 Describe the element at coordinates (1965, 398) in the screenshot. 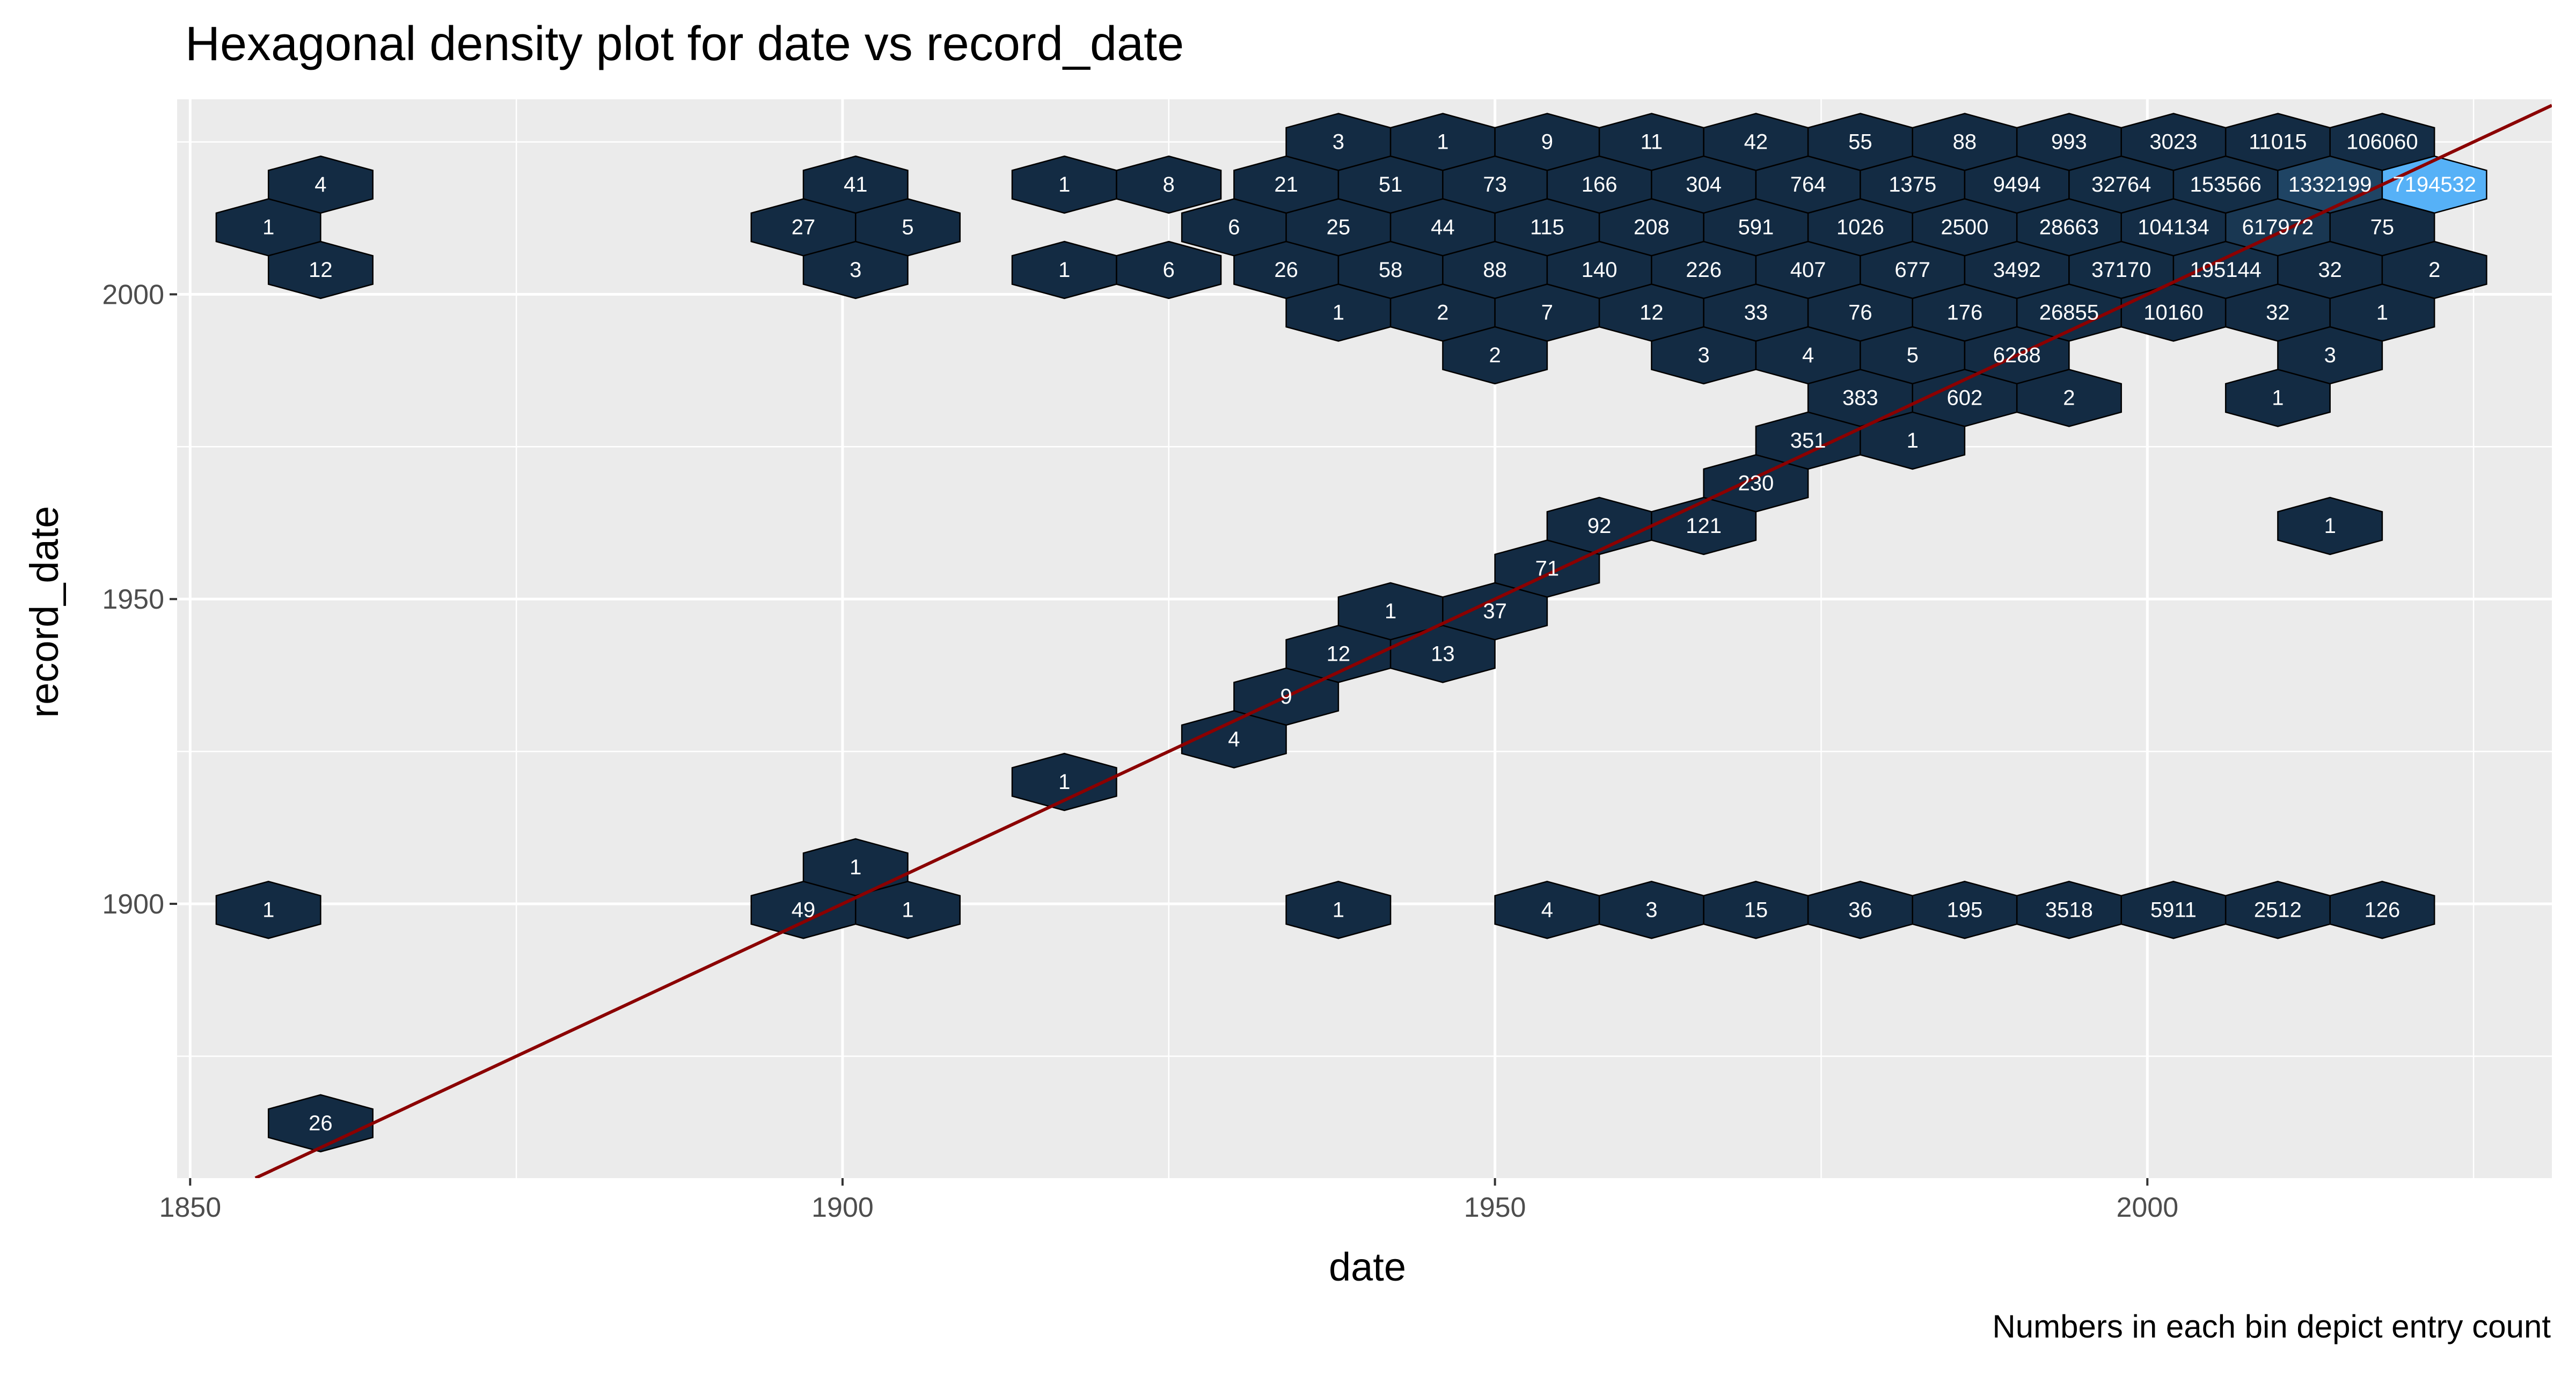

I see `hex-bin-count: 602` at that location.